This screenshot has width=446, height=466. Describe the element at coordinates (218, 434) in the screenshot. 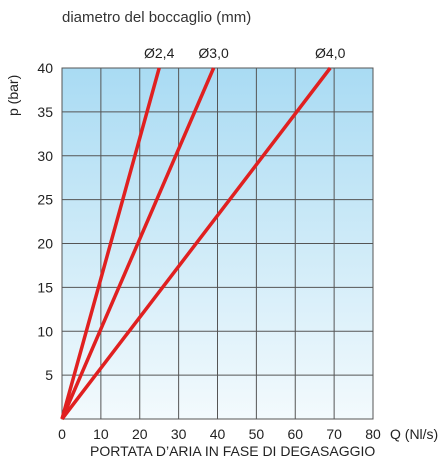

I see `x-tick-label: 40` at that location.